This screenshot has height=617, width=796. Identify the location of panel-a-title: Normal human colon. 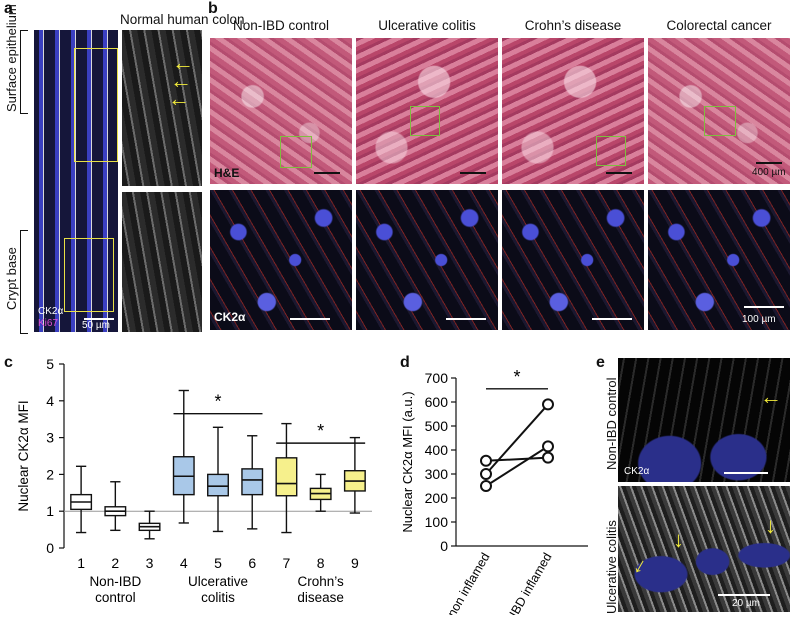
(182, 19).